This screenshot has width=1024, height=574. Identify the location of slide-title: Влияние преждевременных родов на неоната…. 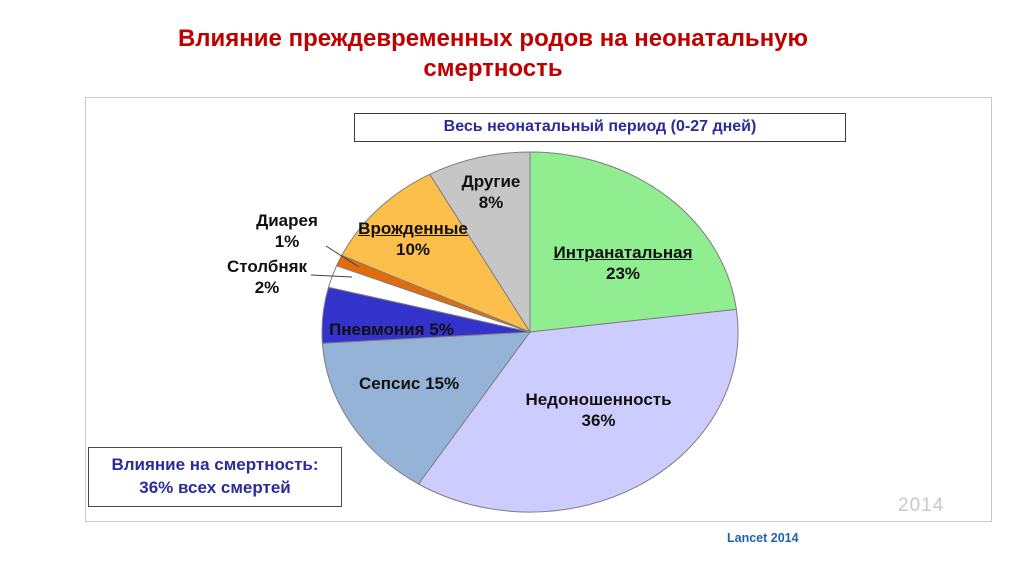
(493, 54).